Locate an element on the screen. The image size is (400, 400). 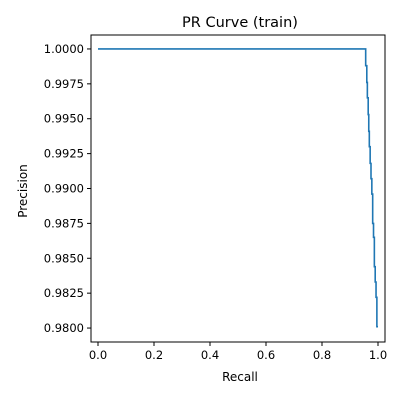
x-tick-label: 1.0 is located at coordinates (378, 355).